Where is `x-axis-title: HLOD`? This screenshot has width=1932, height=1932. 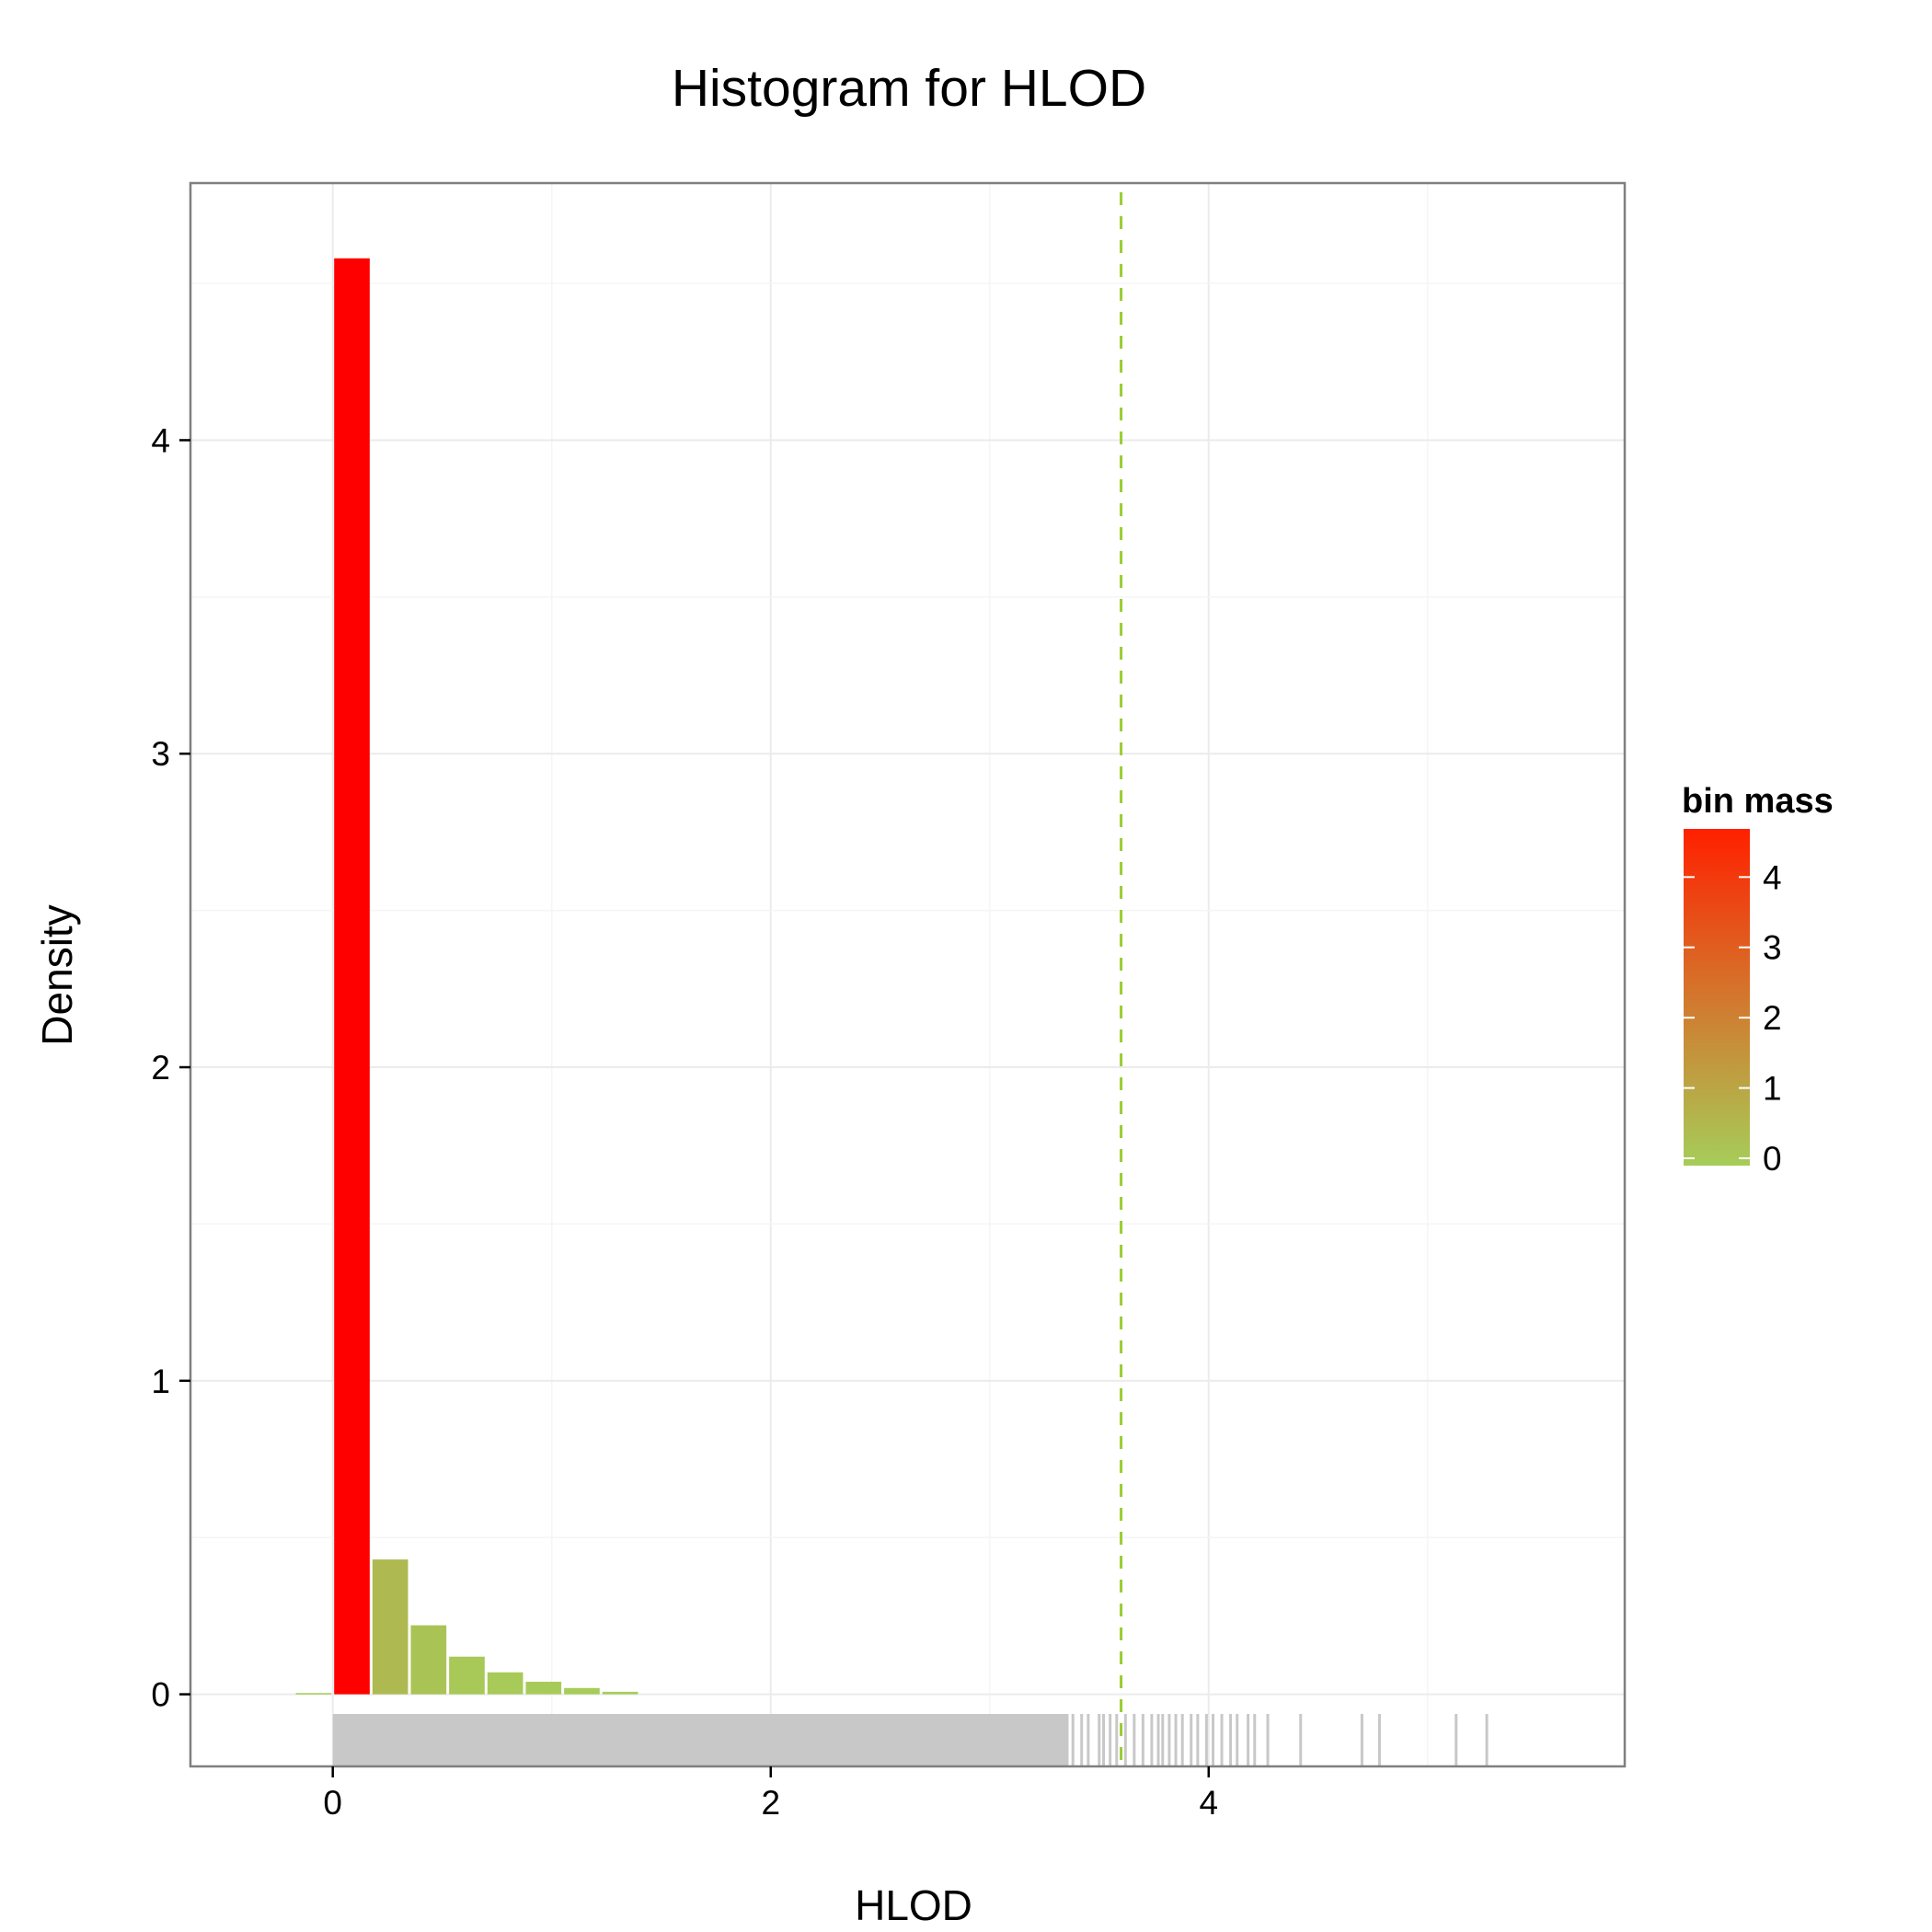 x-axis-title: HLOD is located at coordinates (913, 1905).